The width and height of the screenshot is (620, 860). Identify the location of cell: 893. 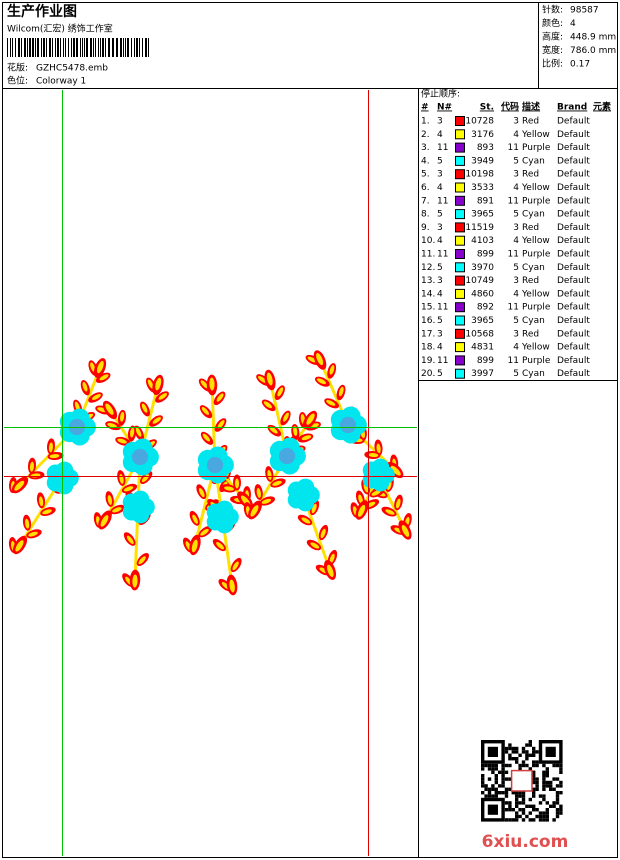
(485, 148).